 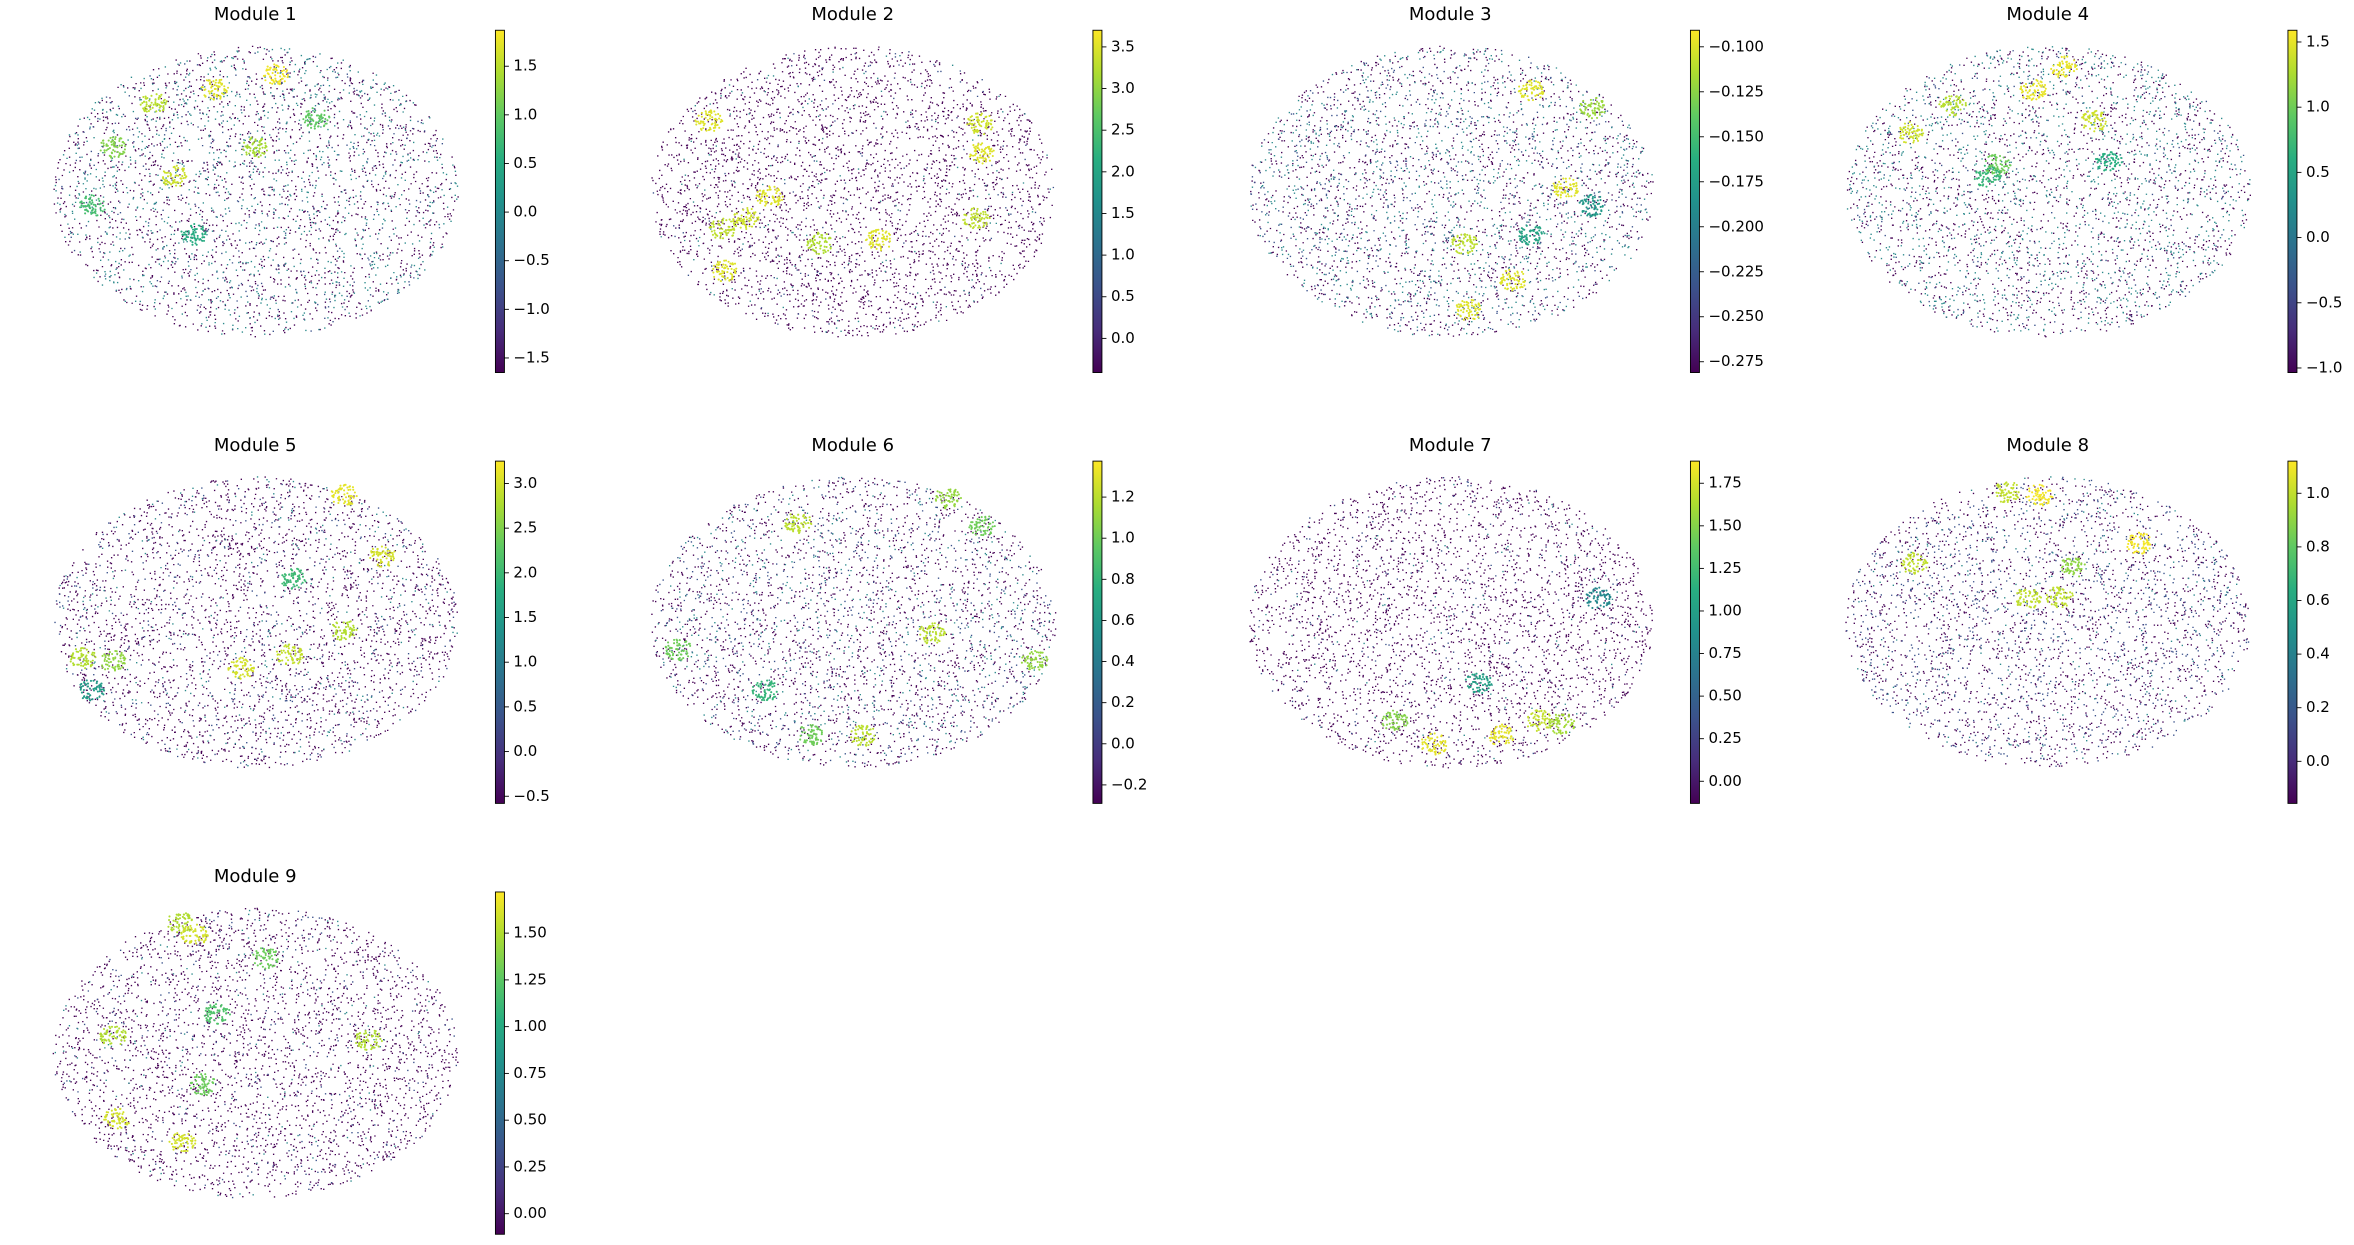 I want to click on colorbar-tick-label: −1.5, so click(x=531, y=357).